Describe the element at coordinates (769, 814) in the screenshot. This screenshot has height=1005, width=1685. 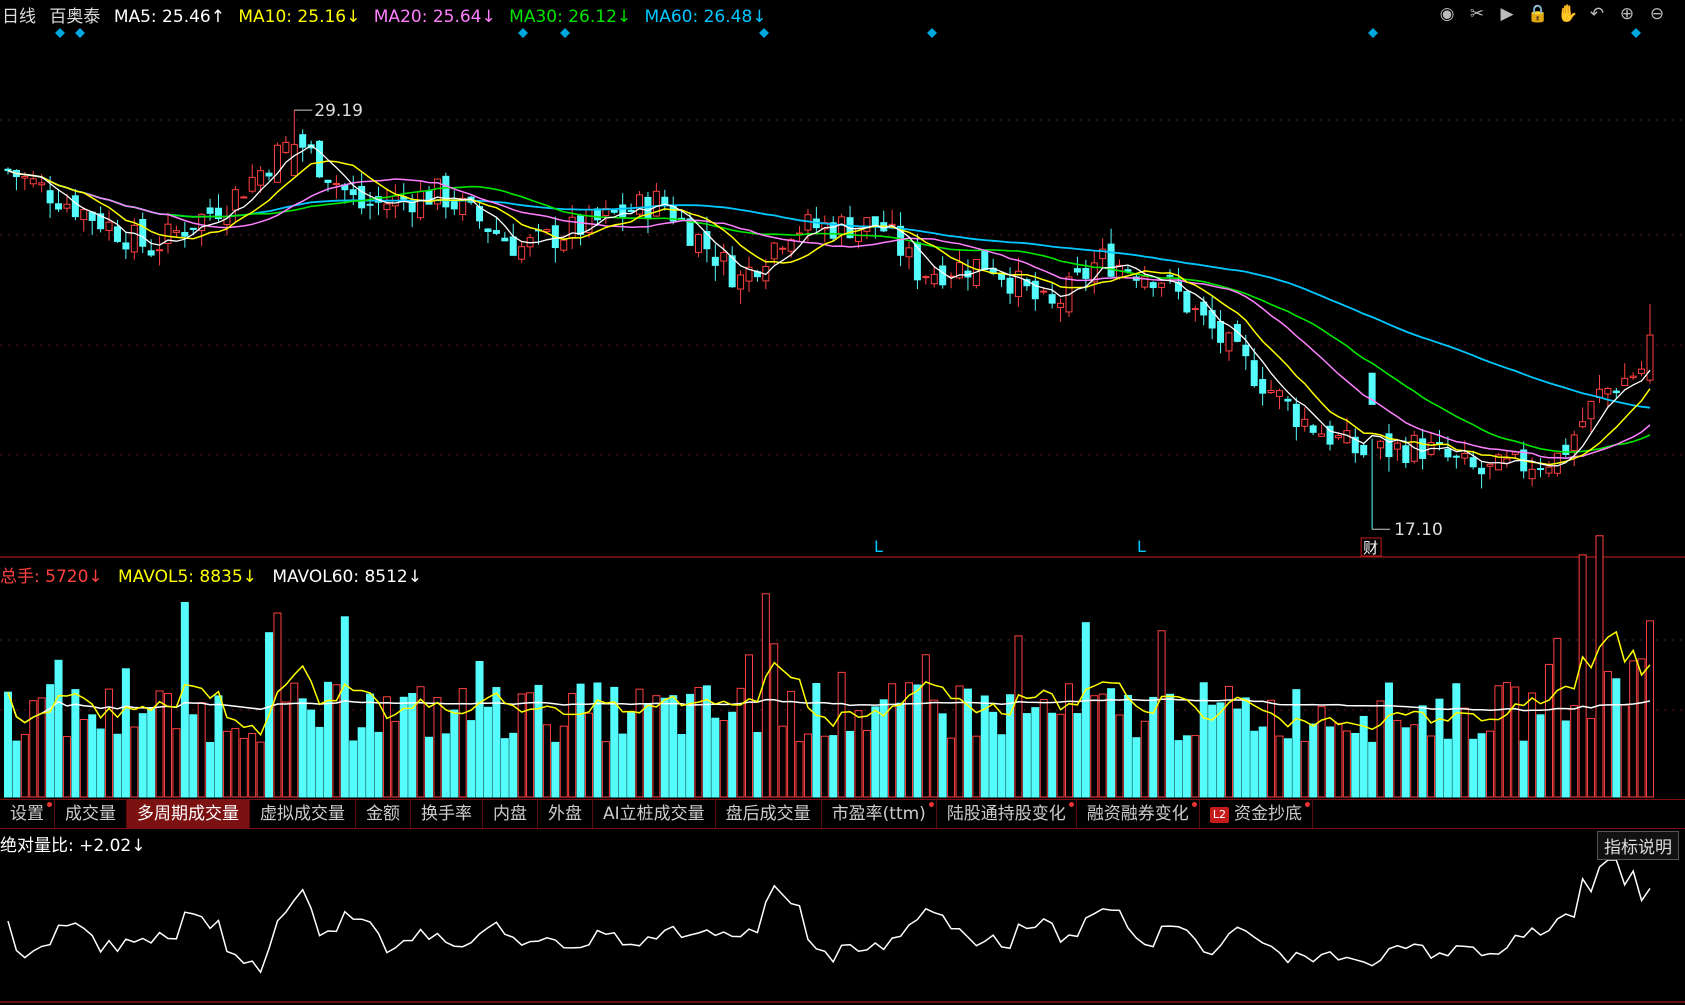
I see `tab-after-hours-volume: 盘后成交量` at that location.